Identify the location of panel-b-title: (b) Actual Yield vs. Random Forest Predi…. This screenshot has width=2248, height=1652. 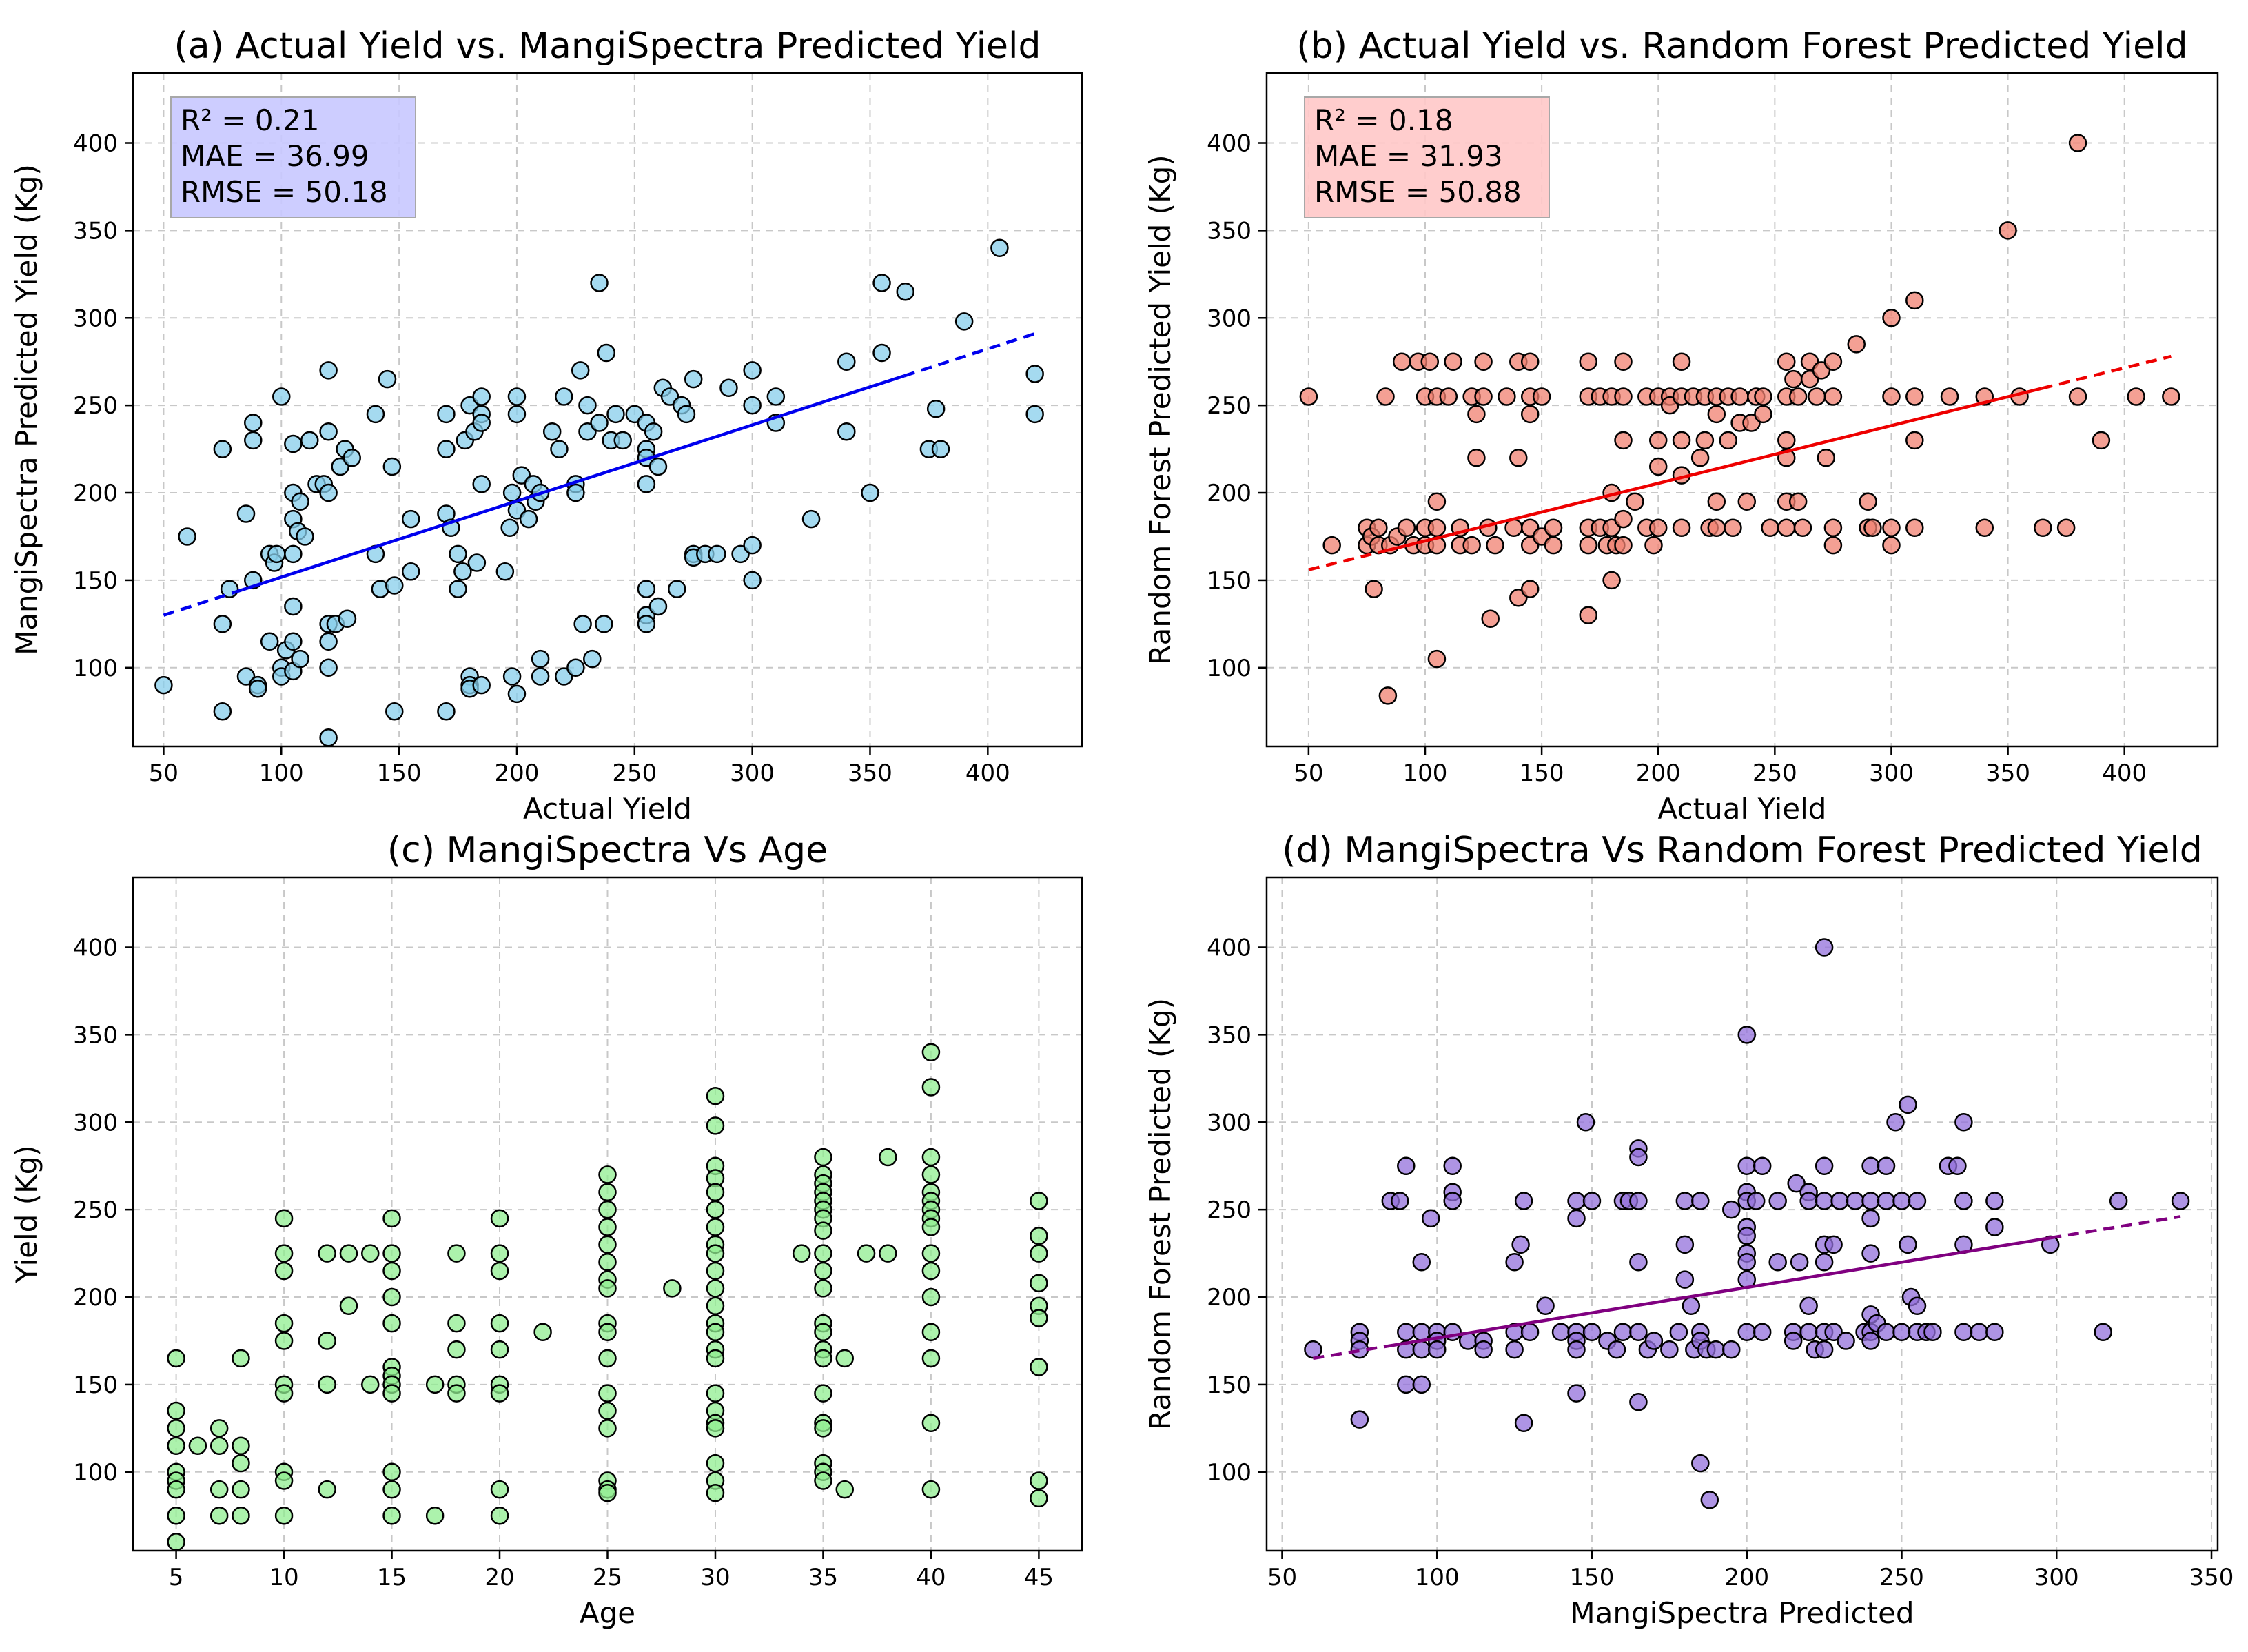
(1742, 46).